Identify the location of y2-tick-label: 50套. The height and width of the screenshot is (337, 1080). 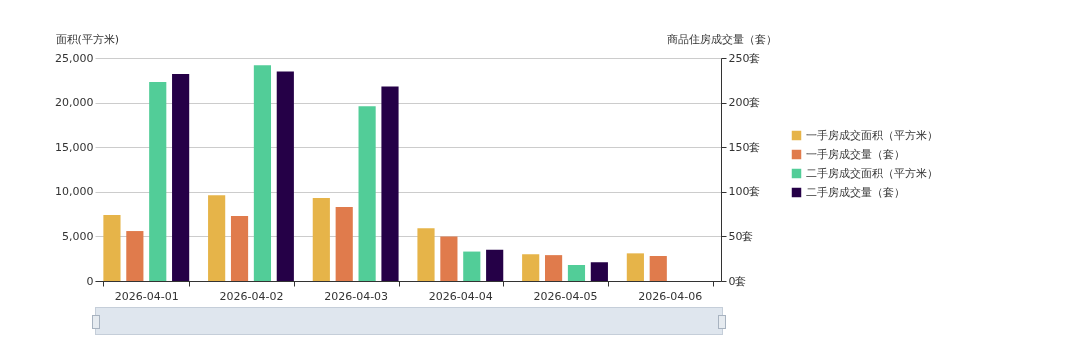
(741, 236).